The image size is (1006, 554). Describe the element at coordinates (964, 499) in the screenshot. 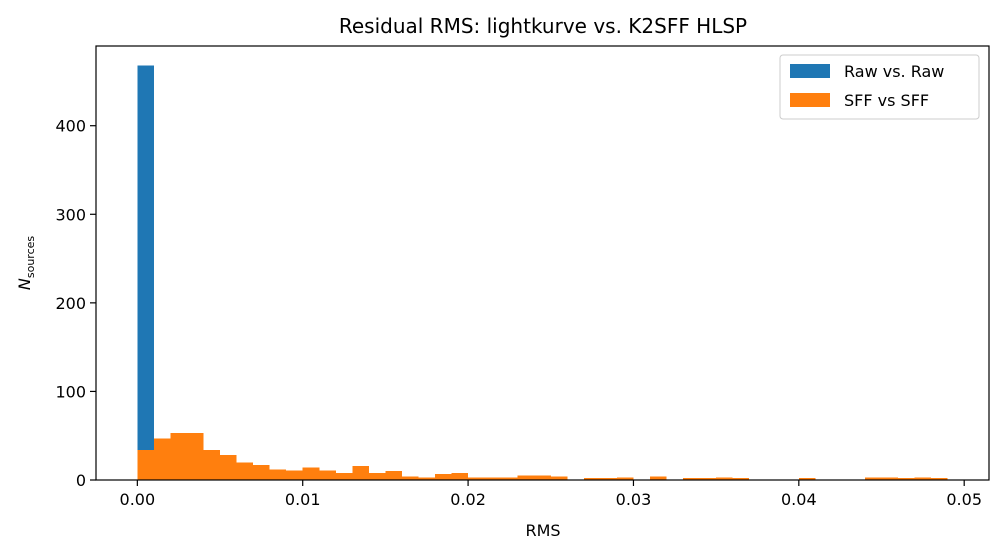

I see `x-tick-label-5: 0.05` at that location.